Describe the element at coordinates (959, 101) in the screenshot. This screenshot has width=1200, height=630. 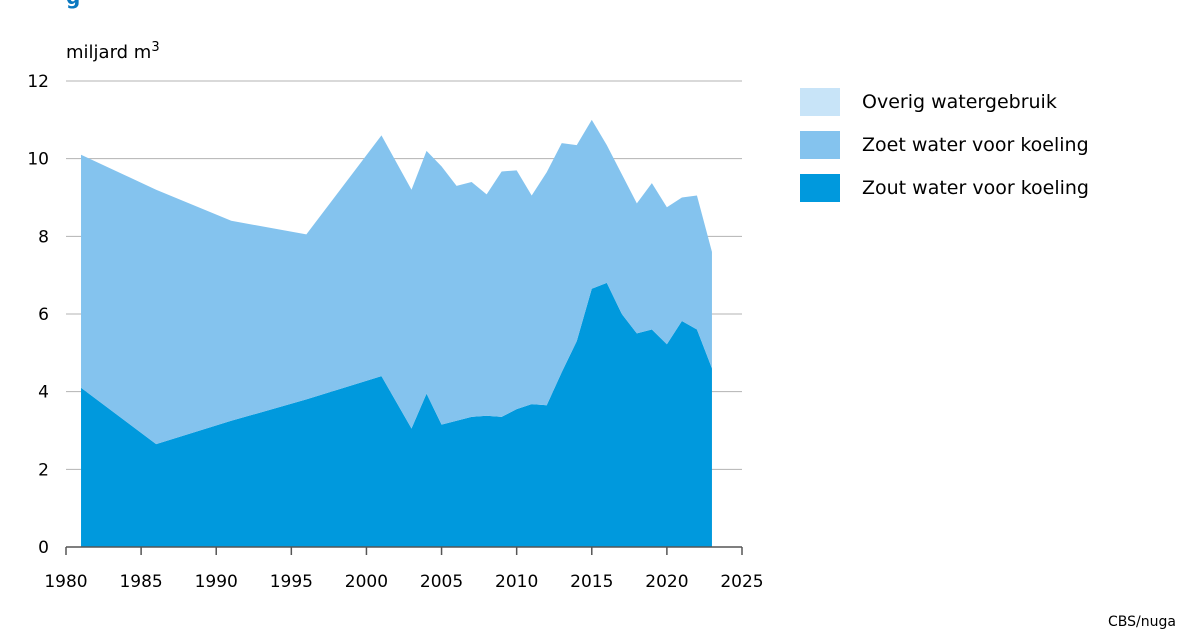
I see `legend-label: Overig watergebruik` at that location.